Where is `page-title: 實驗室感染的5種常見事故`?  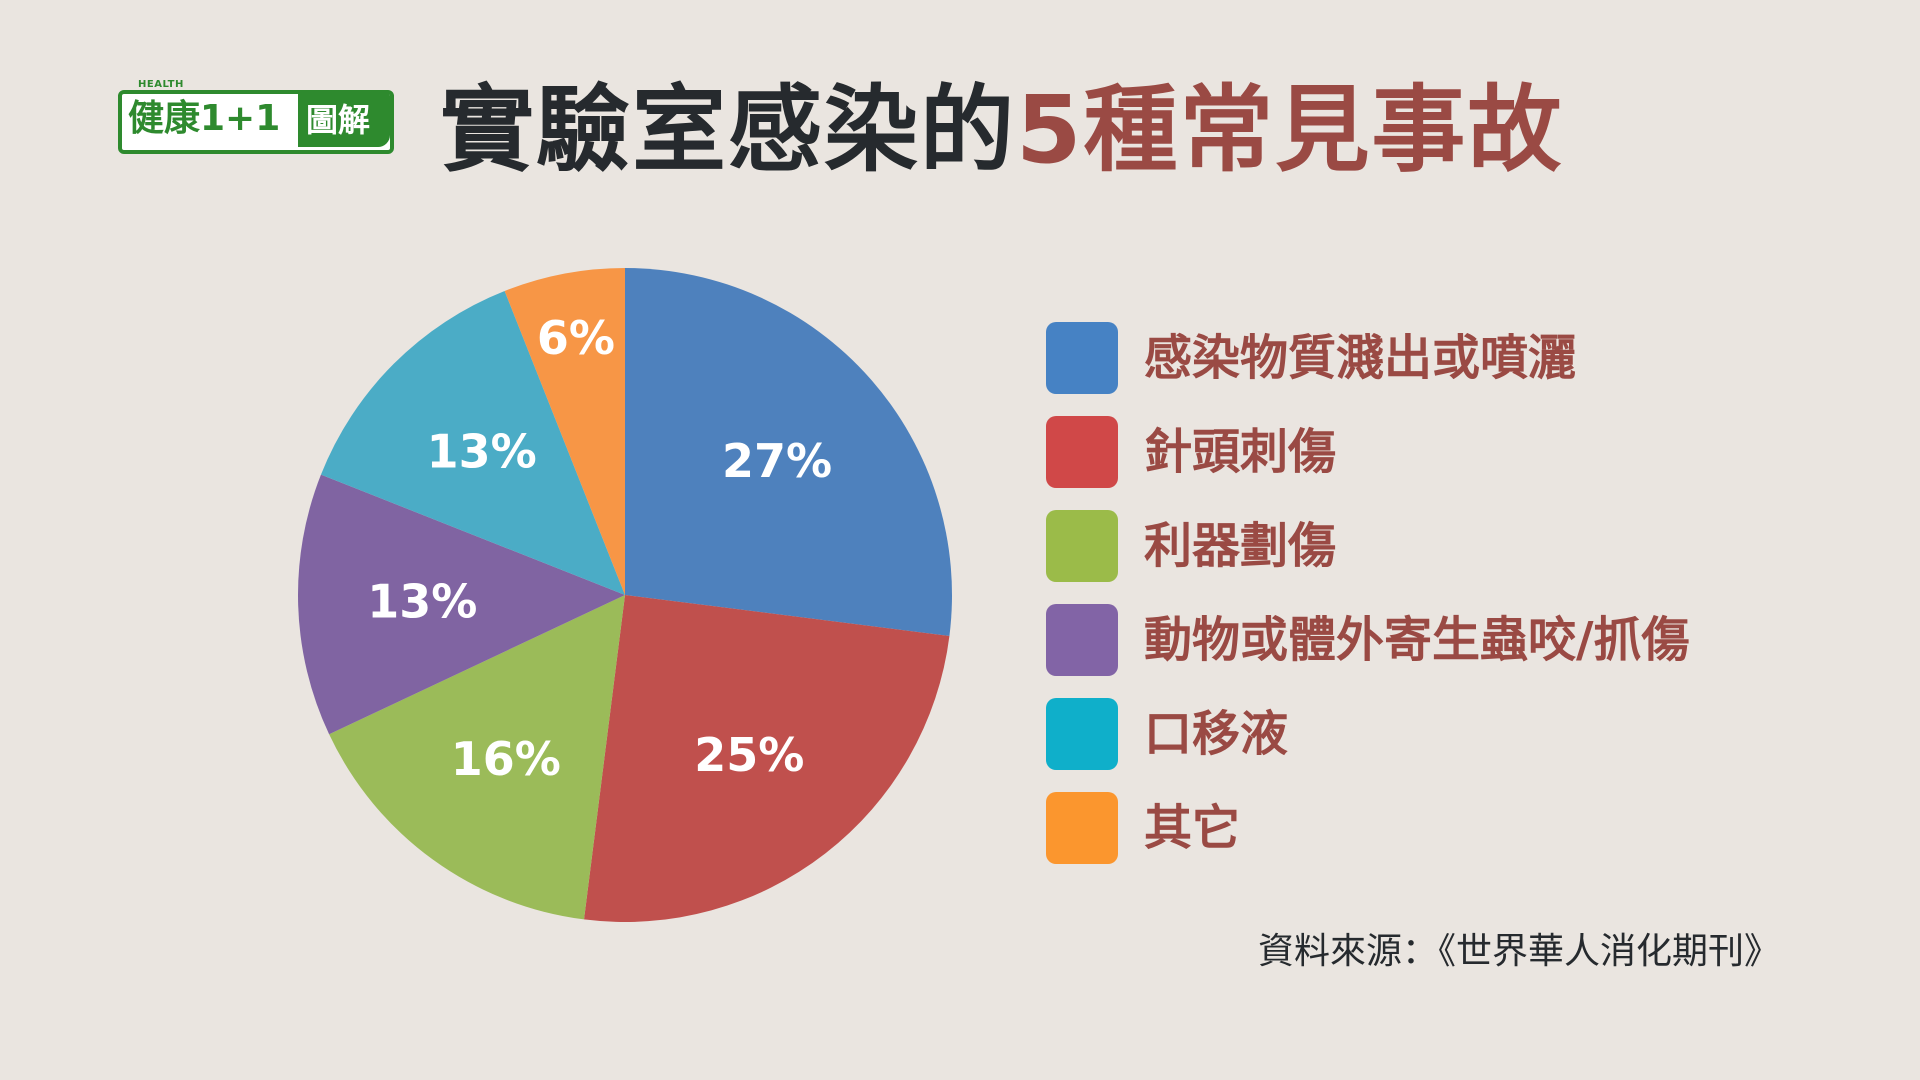
page-title: 實驗室感染的5種常見事故 is located at coordinates (1001, 131).